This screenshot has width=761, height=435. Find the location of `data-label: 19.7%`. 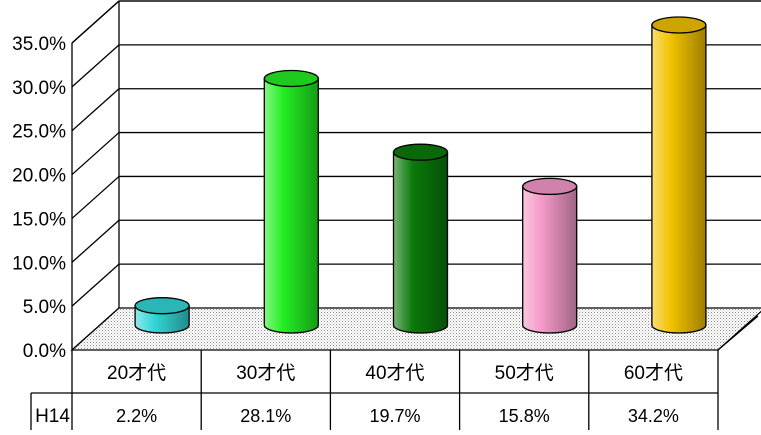

data-label: 19.7% is located at coordinates (394, 416).